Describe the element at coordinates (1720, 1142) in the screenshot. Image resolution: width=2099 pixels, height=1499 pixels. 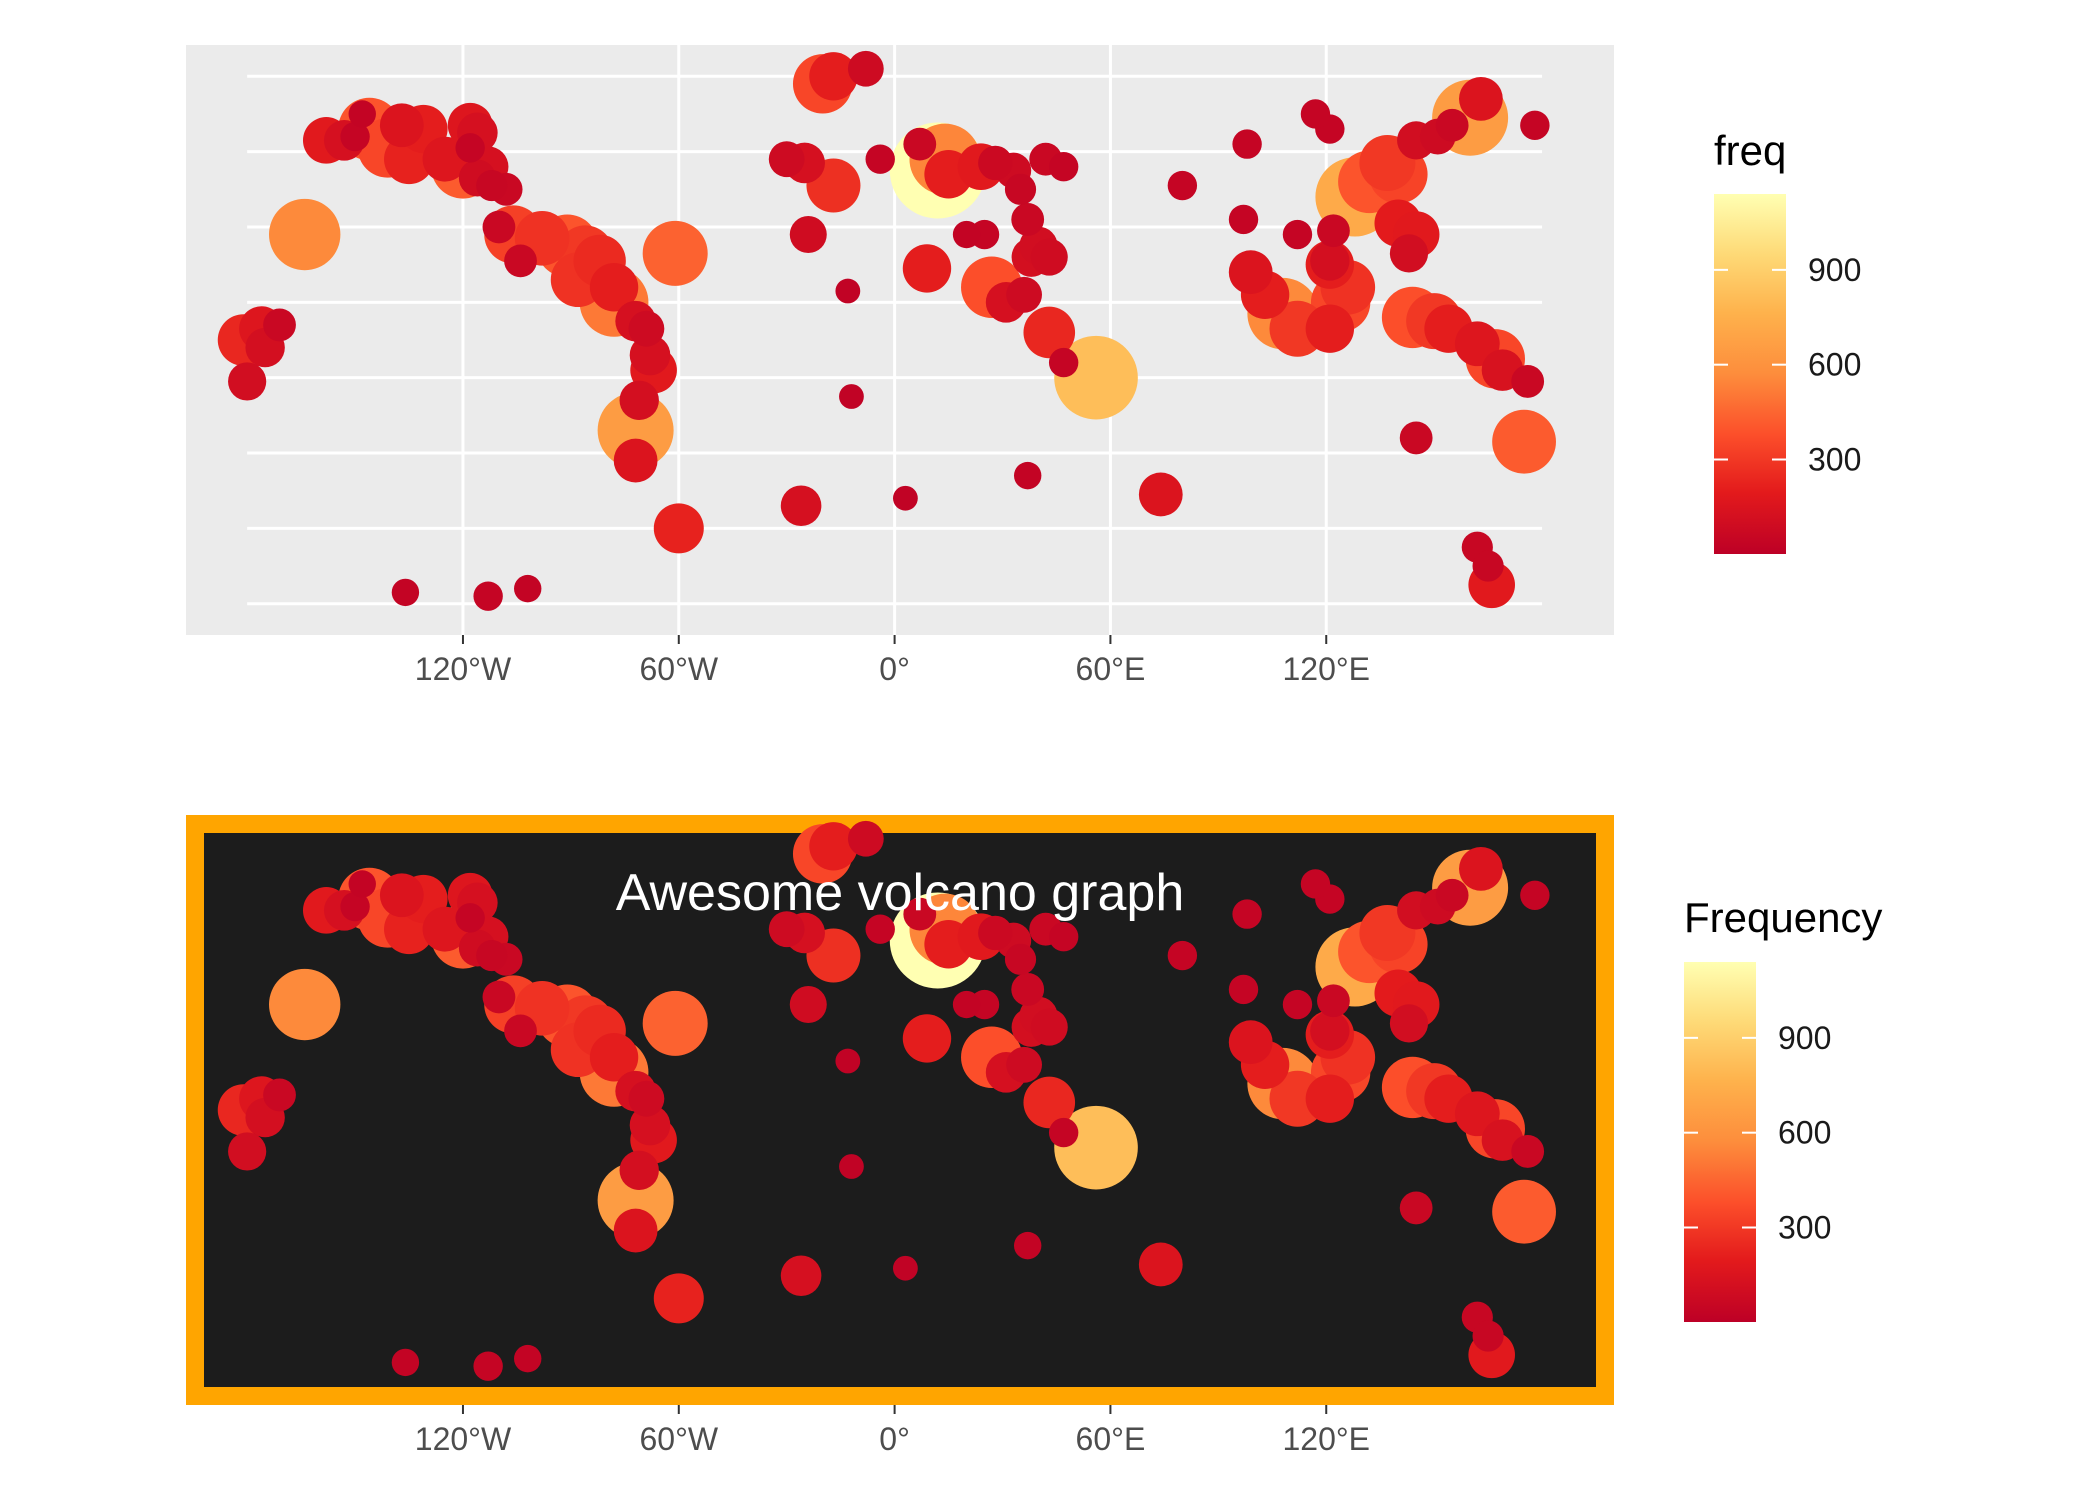
I see `colorbar-bottom` at that location.